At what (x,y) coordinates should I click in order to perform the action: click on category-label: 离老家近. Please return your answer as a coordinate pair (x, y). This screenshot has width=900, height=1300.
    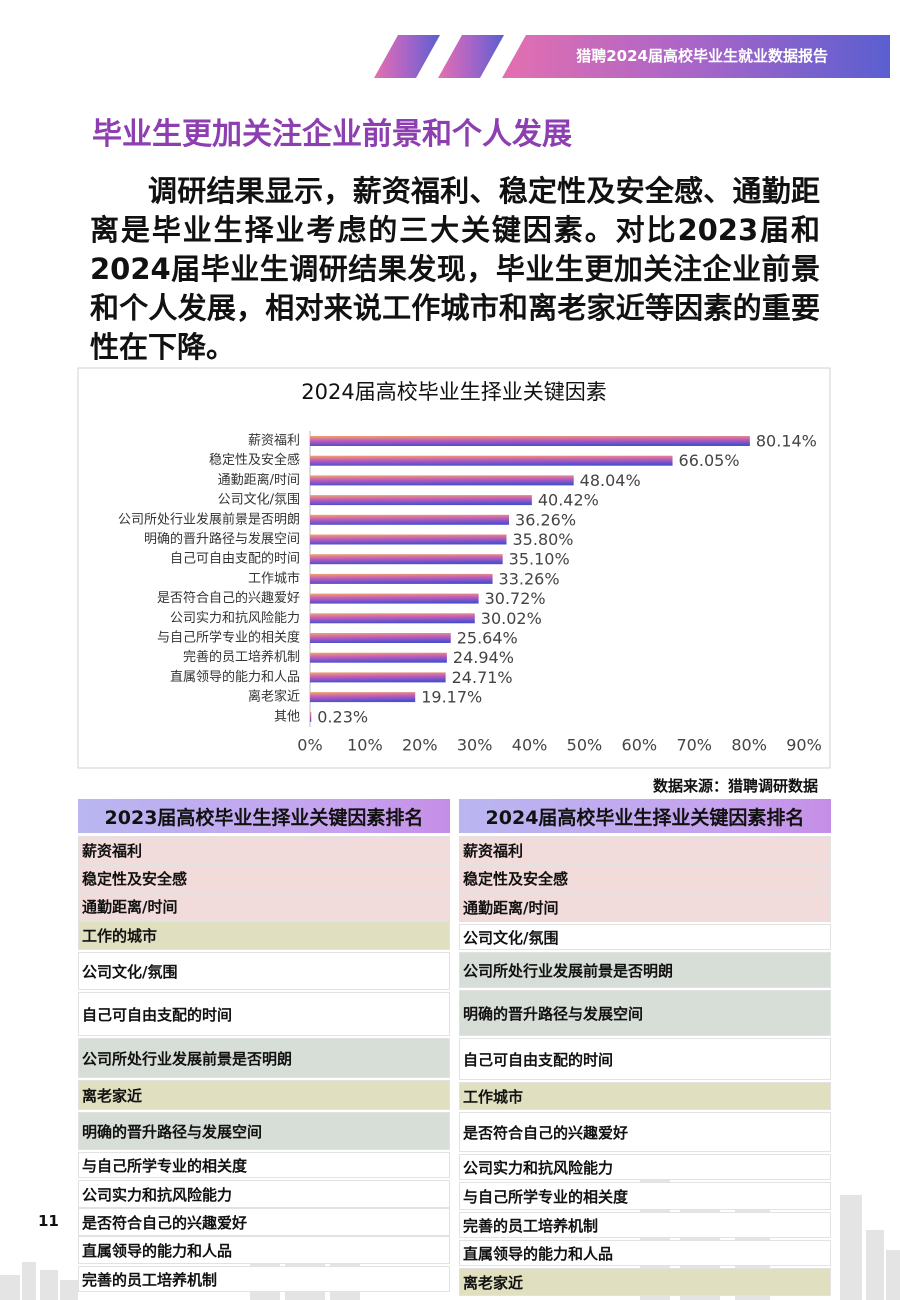
    Looking at the image, I should click on (274, 697).